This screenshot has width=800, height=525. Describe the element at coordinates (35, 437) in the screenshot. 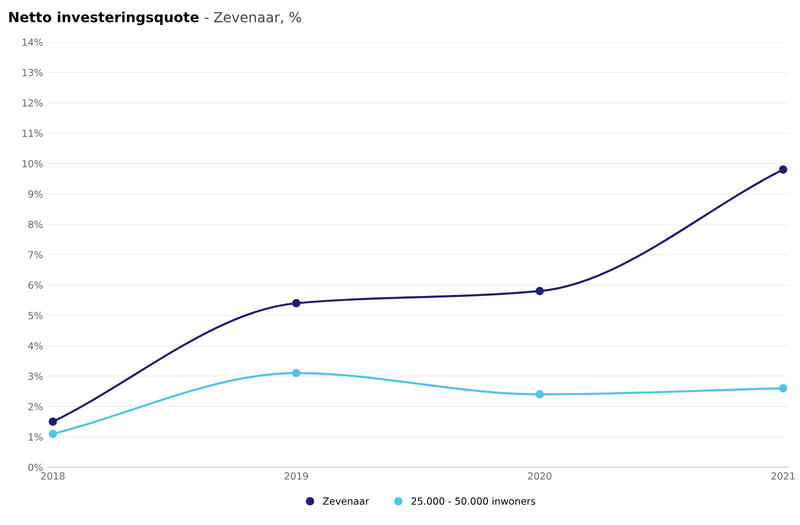

I see `y-tick-label: 1%` at that location.